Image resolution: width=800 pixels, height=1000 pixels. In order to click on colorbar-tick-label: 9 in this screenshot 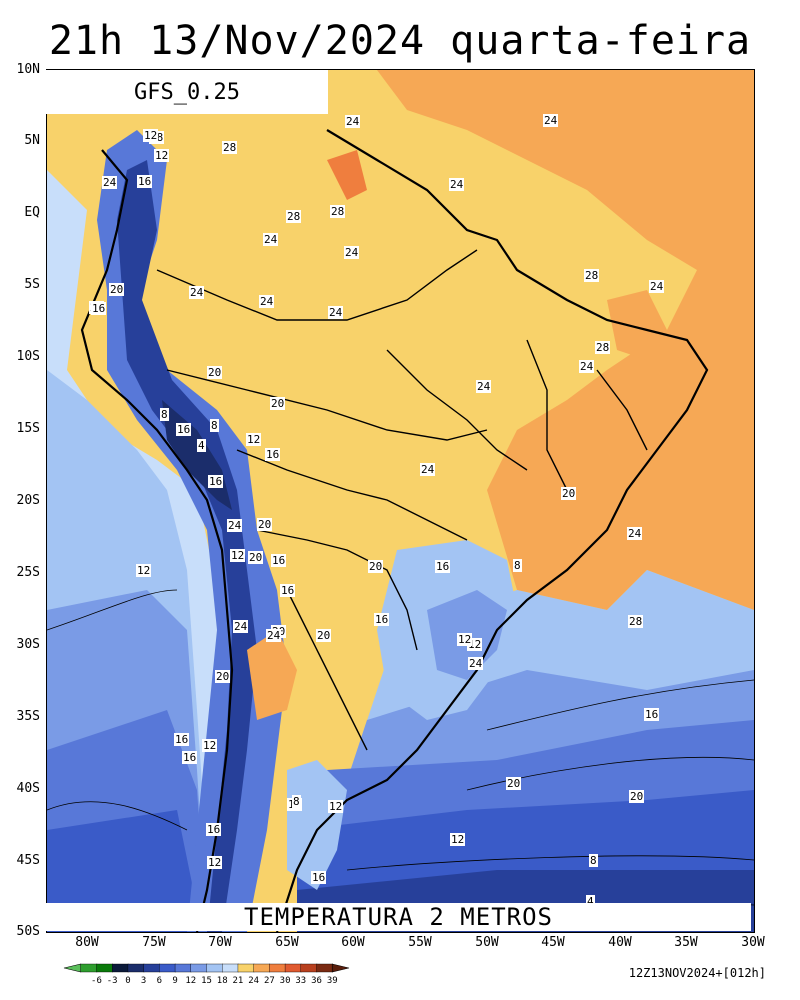, I will do `click(174, 981)`.